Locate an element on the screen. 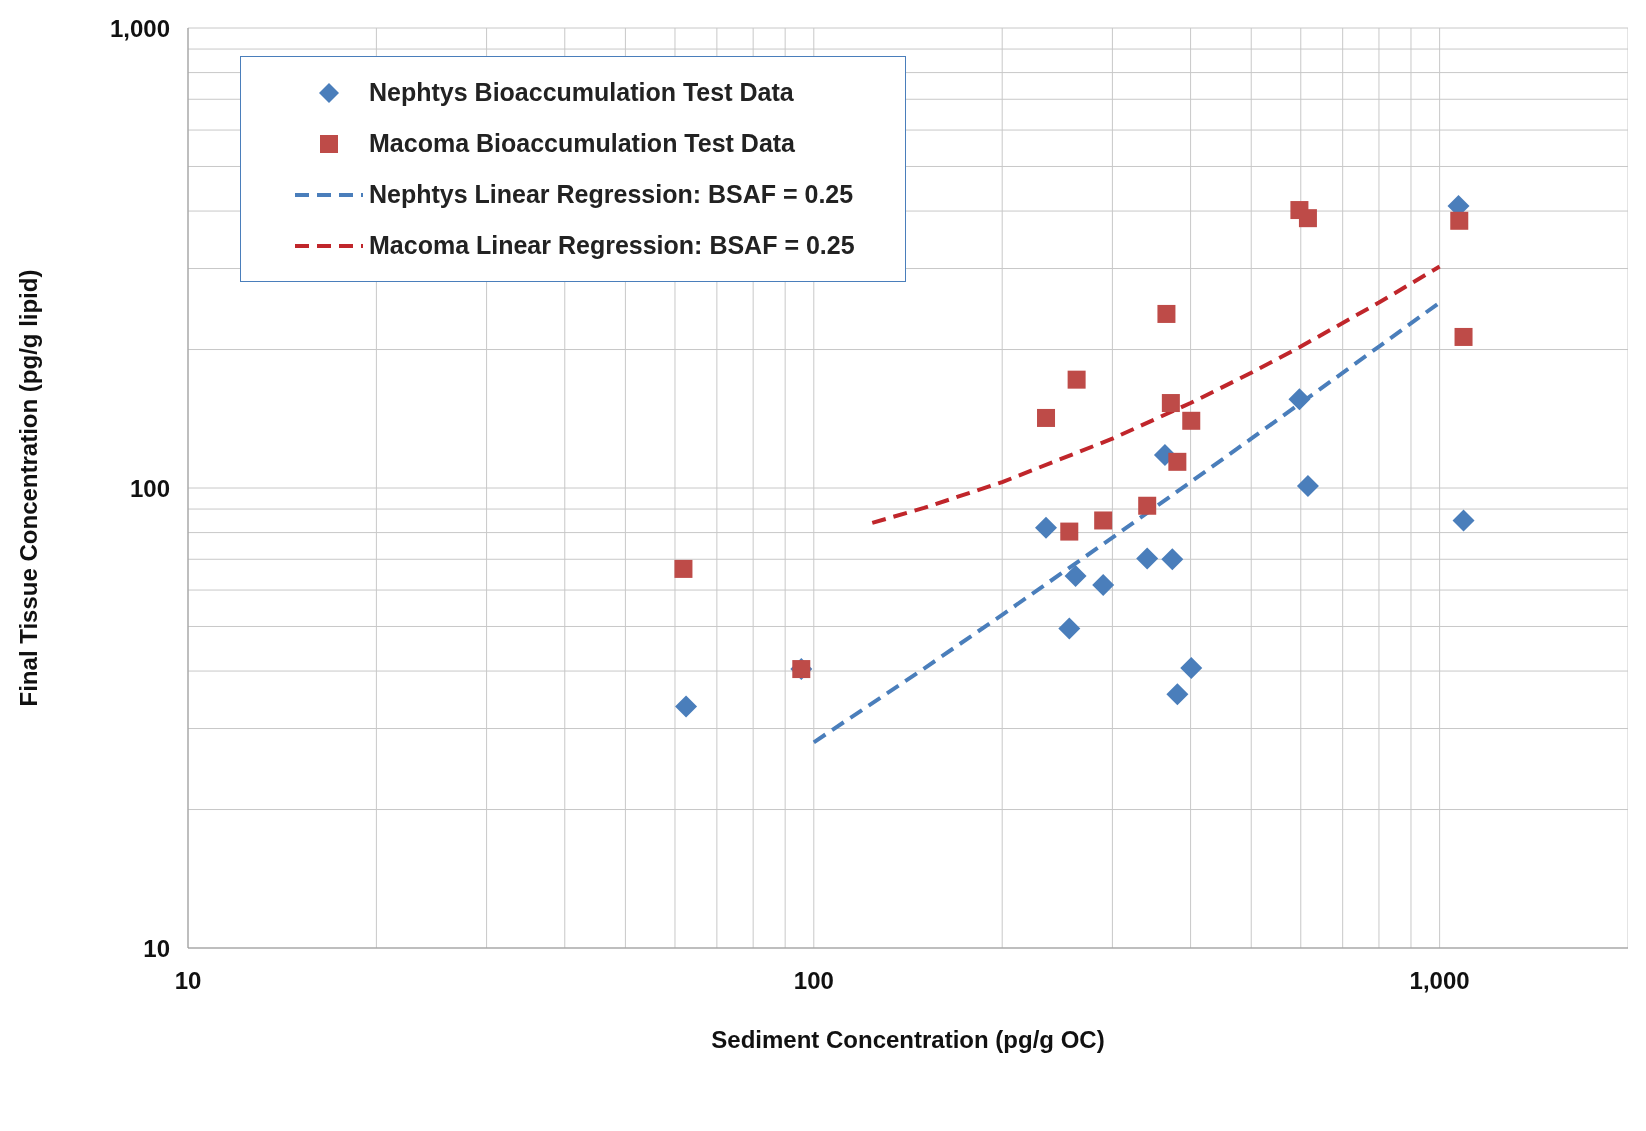 This screenshot has width=1646, height=1131. y-tick-label: 10 is located at coordinates (156, 948).